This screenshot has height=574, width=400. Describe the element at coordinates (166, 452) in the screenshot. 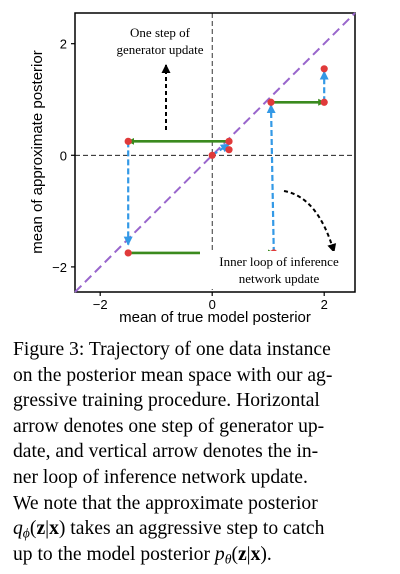

I see `caption-line: date, and vertical arrow denotes the in-` at that location.